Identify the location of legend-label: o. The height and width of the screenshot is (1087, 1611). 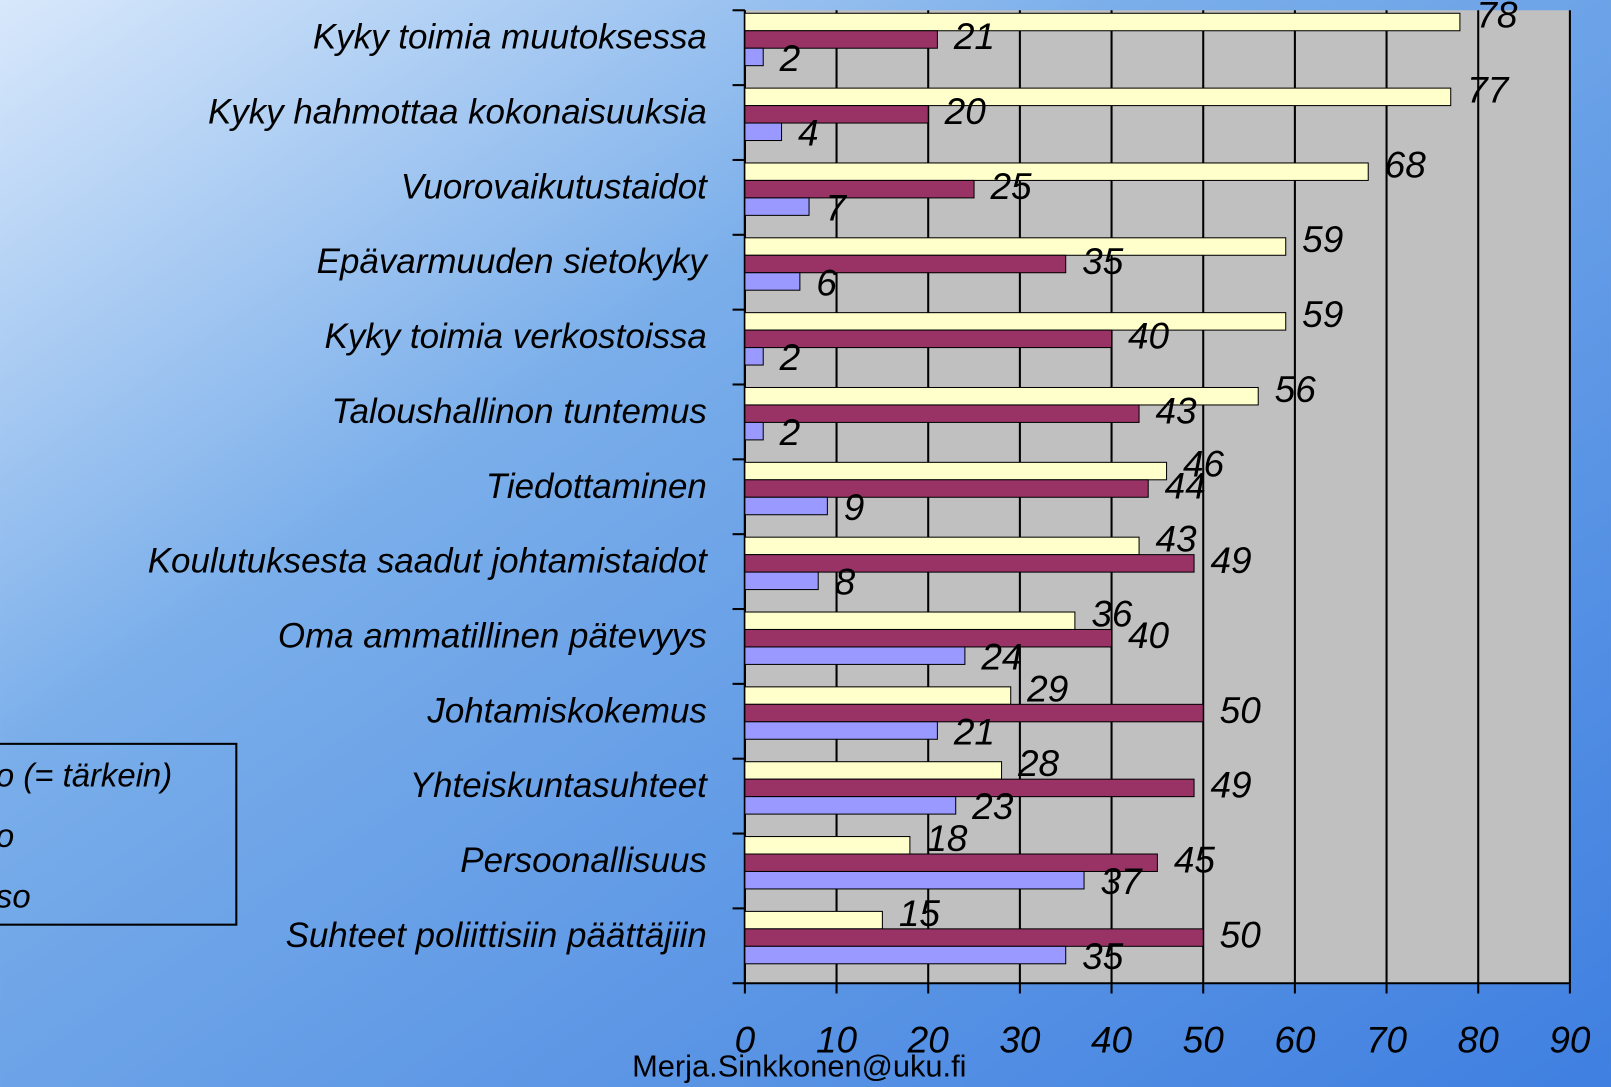
(7, 835).